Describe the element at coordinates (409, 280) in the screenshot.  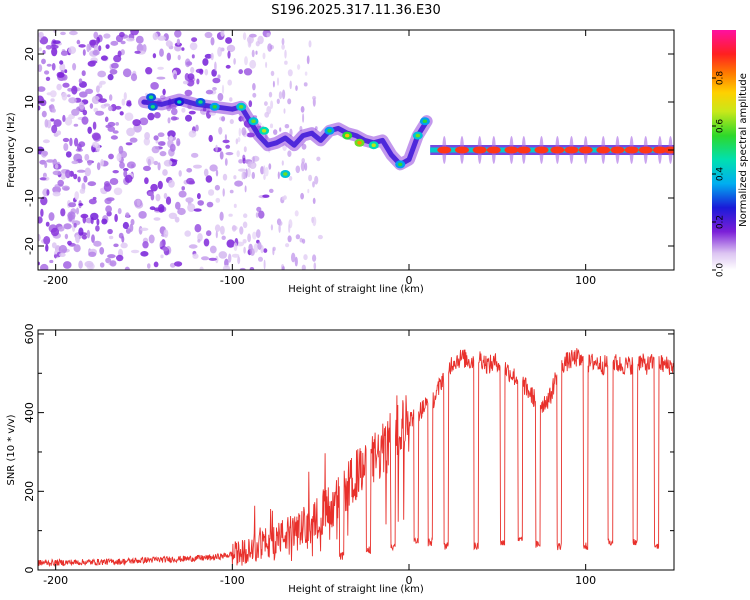
I see `x-tick-label: 0` at that location.